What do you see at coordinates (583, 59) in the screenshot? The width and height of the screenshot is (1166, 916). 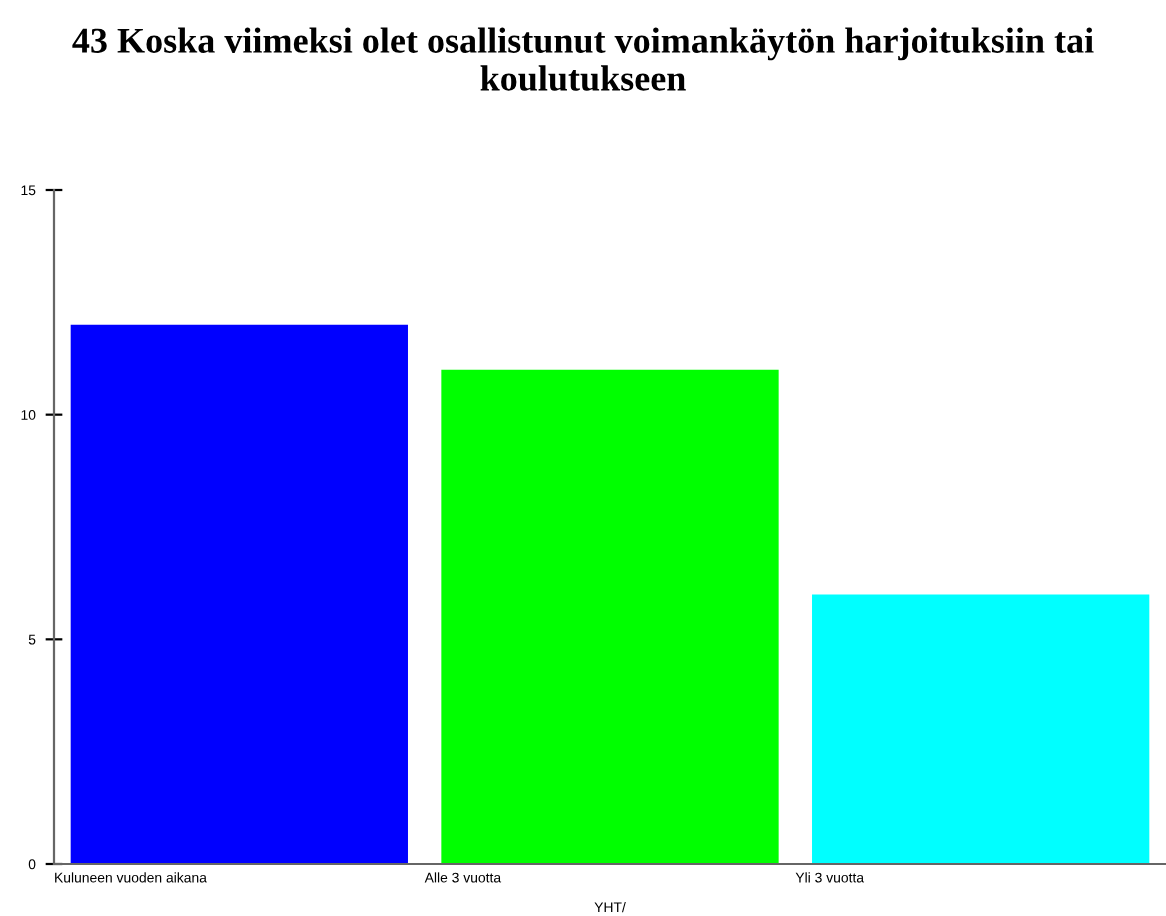 I see `chart-title: 43 Koska viimeksi olet osallistunut voimankäytön harjoituksiin tai koulutukseen` at bounding box center [583, 59].